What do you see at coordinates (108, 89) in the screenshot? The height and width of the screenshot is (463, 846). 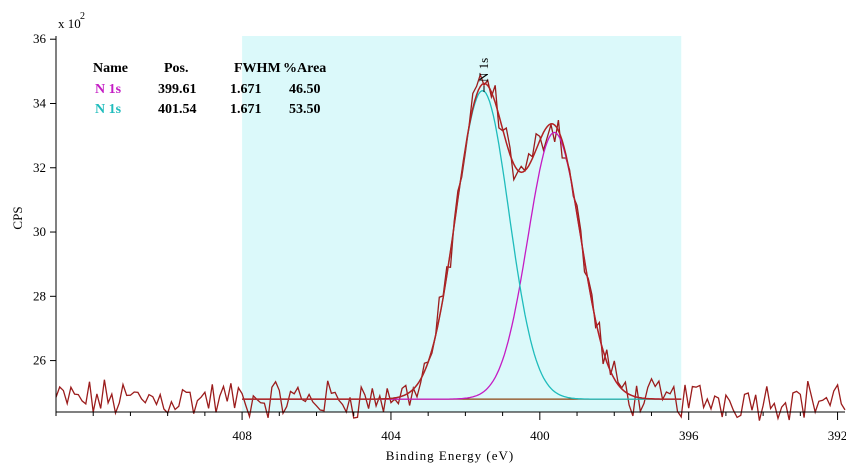 I see `table-row-1-name: N 1s` at bounding box center [108, 89].